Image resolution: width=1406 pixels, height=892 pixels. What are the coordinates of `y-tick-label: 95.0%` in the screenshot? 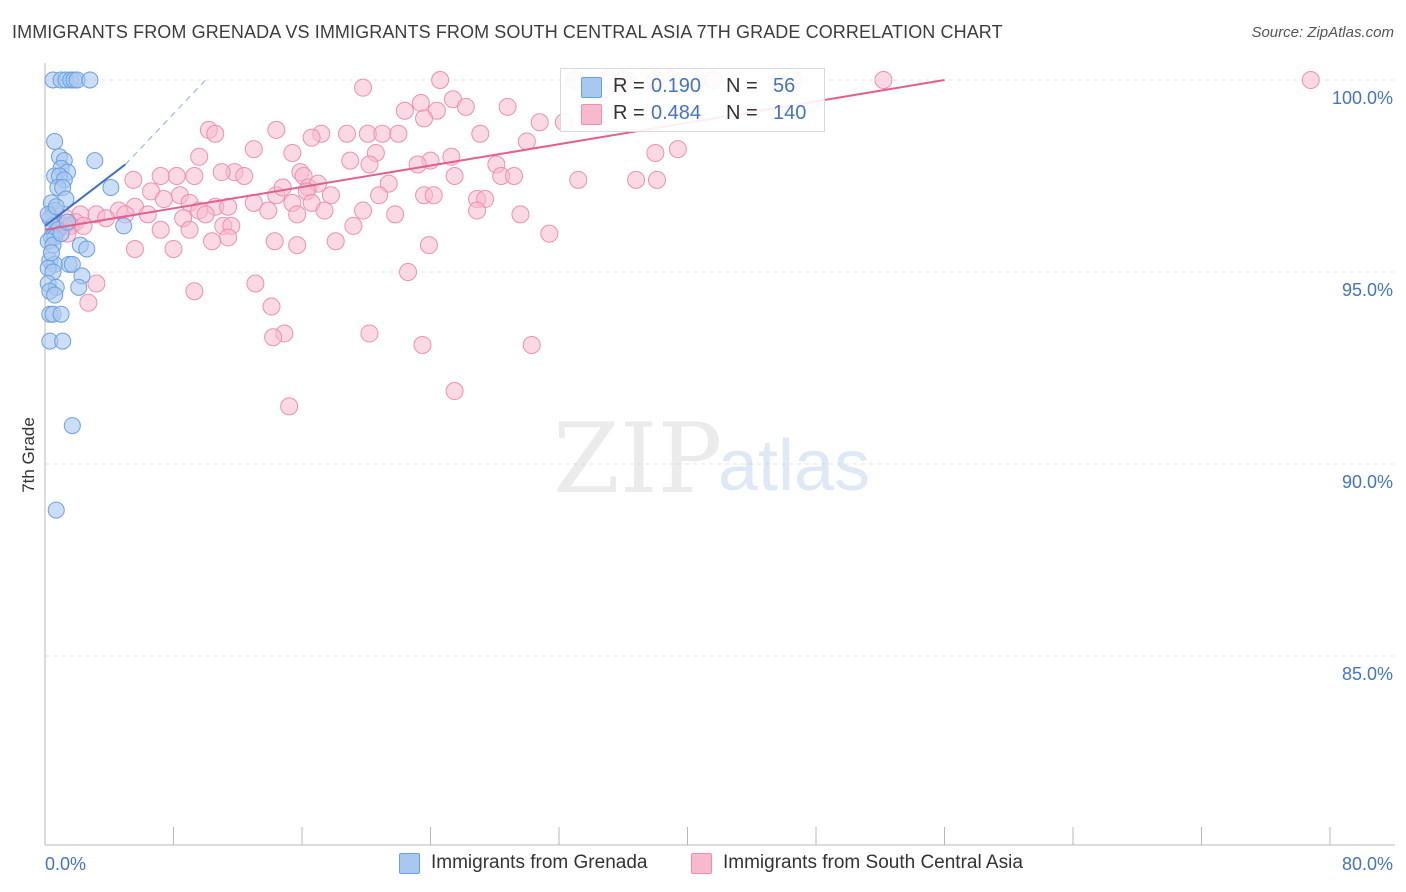 It's located at (1367, 290).